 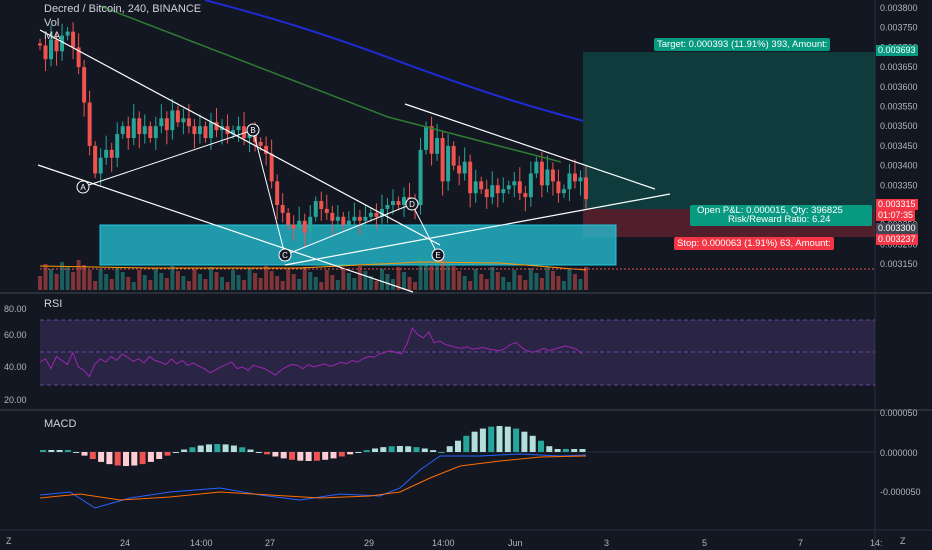 What do you see at coordinates (729, 130) in the screenshot?
I see `target-zone` at bounding box center [729, 130].